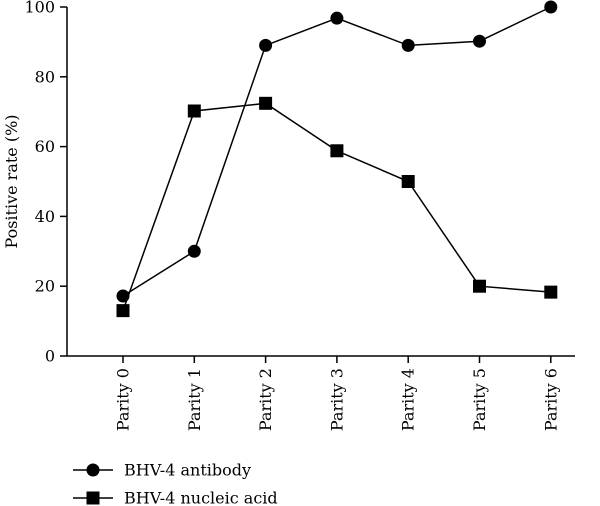 The width and height of the screenshot is (600, 506). Describe the element at coordinates (45, 183) in the screenshot. I see `y-axis-ticks: 0 20 40 60 80 100` at that location.